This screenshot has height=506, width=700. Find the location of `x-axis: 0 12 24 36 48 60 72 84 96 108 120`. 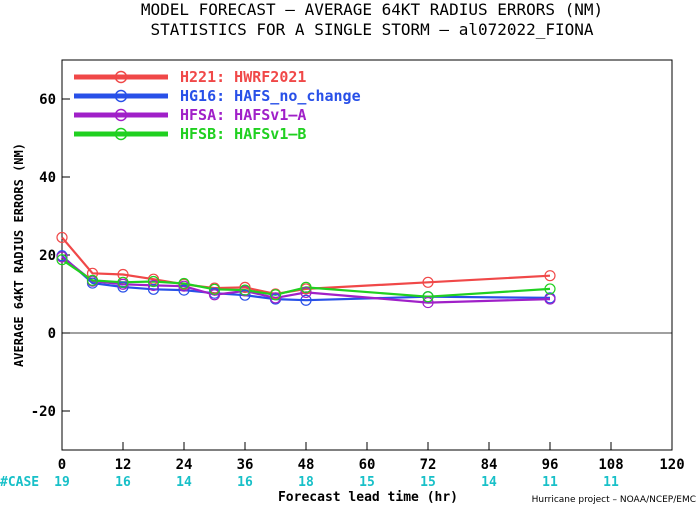

x-axis: 0 12 24 36 48 60 72 84 96 108 120 is located at coordinates (371, 457).